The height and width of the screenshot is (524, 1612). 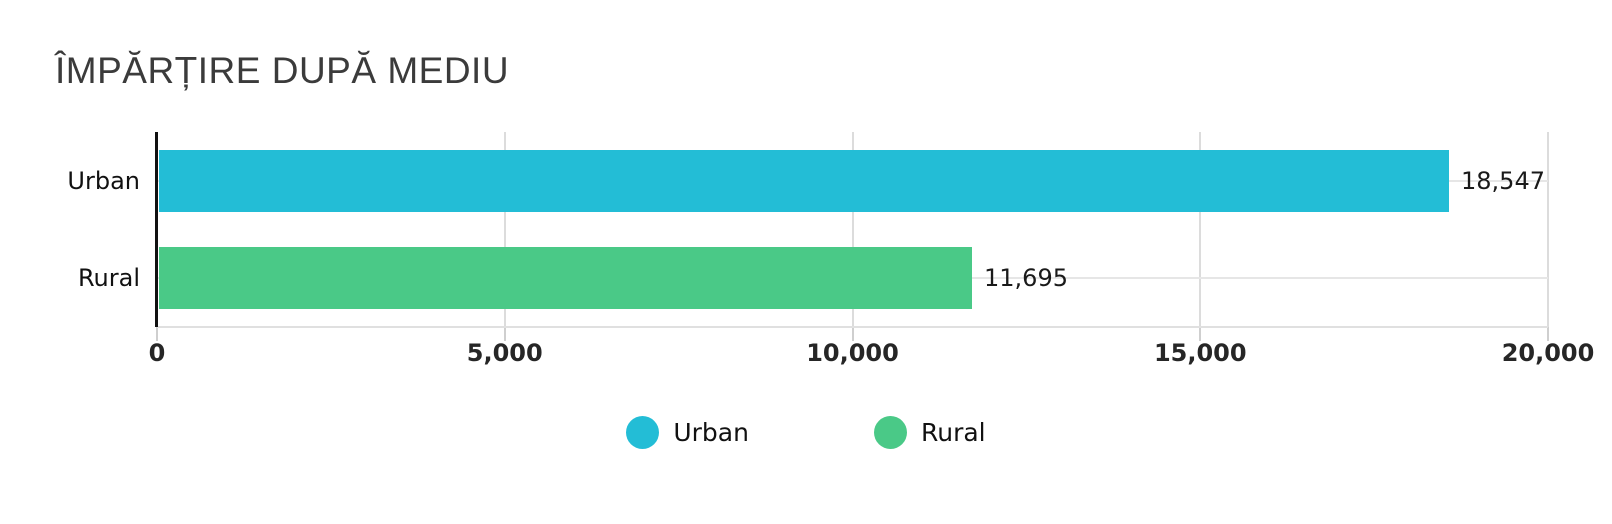 I want to click on legend-item-rural: Rural, so click(x=929, y=432).